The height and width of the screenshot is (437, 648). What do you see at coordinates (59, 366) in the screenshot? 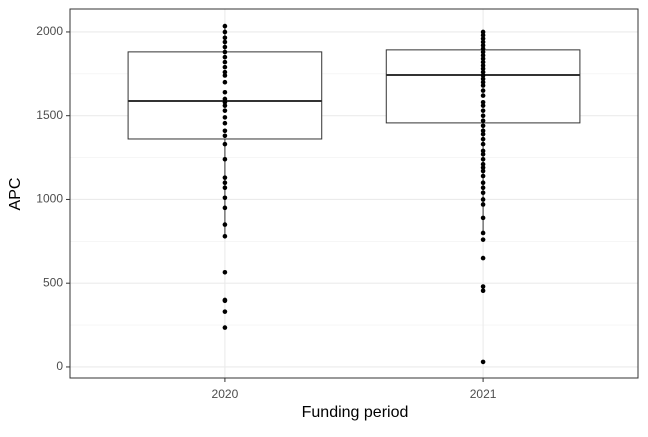
I see `y-tick-label: 0` at bounding box center [59, 366].